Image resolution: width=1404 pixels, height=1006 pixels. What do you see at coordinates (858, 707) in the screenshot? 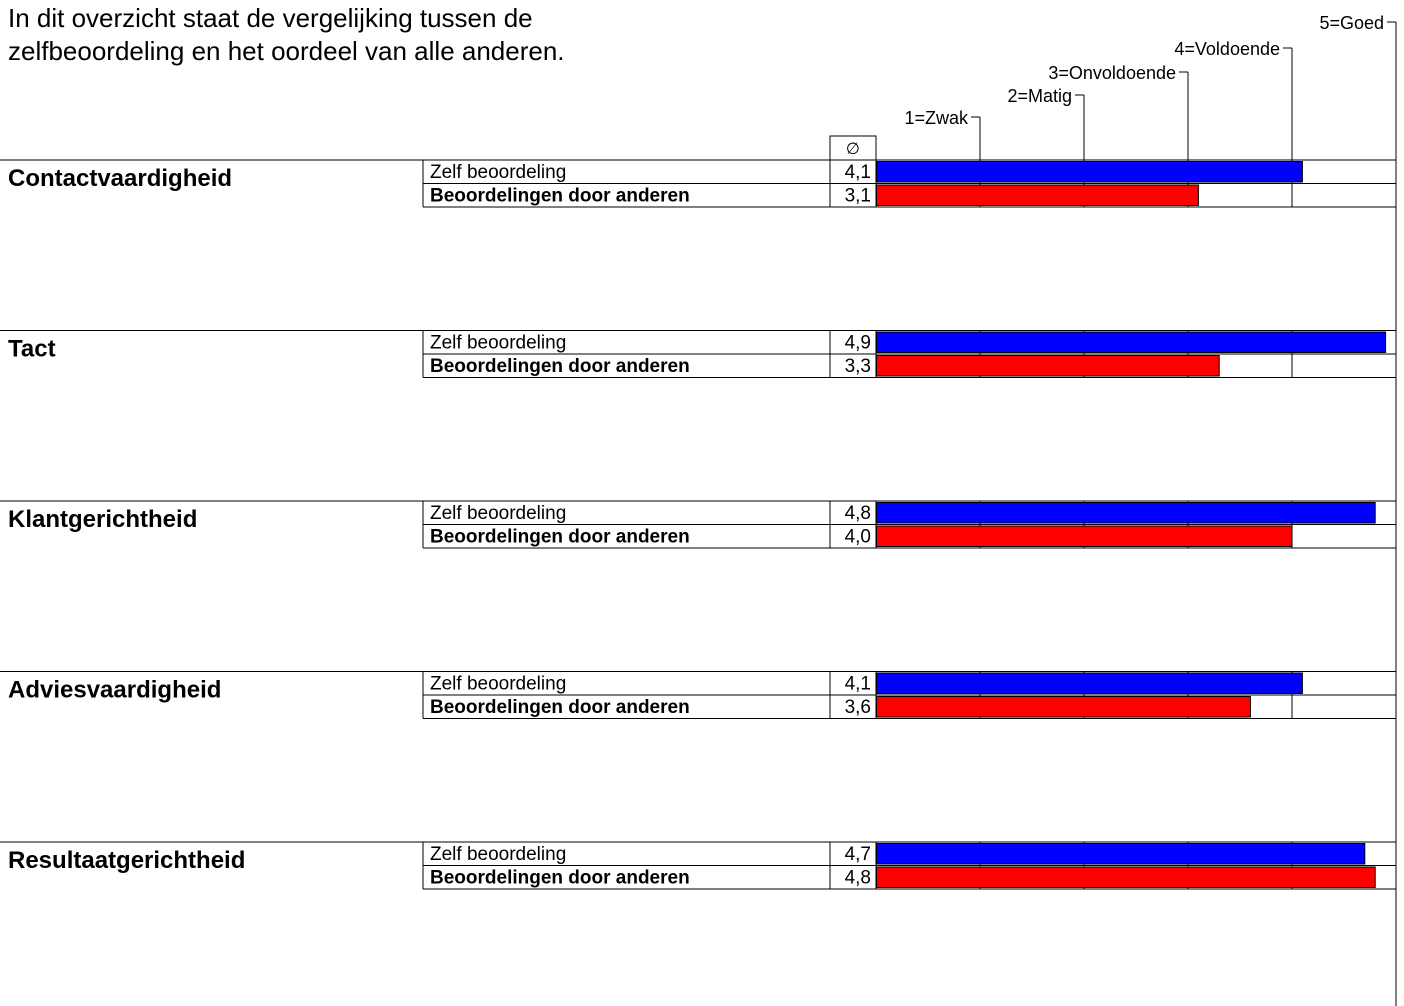
I see `value-label: 3,6` at bounding box center [858, 707].